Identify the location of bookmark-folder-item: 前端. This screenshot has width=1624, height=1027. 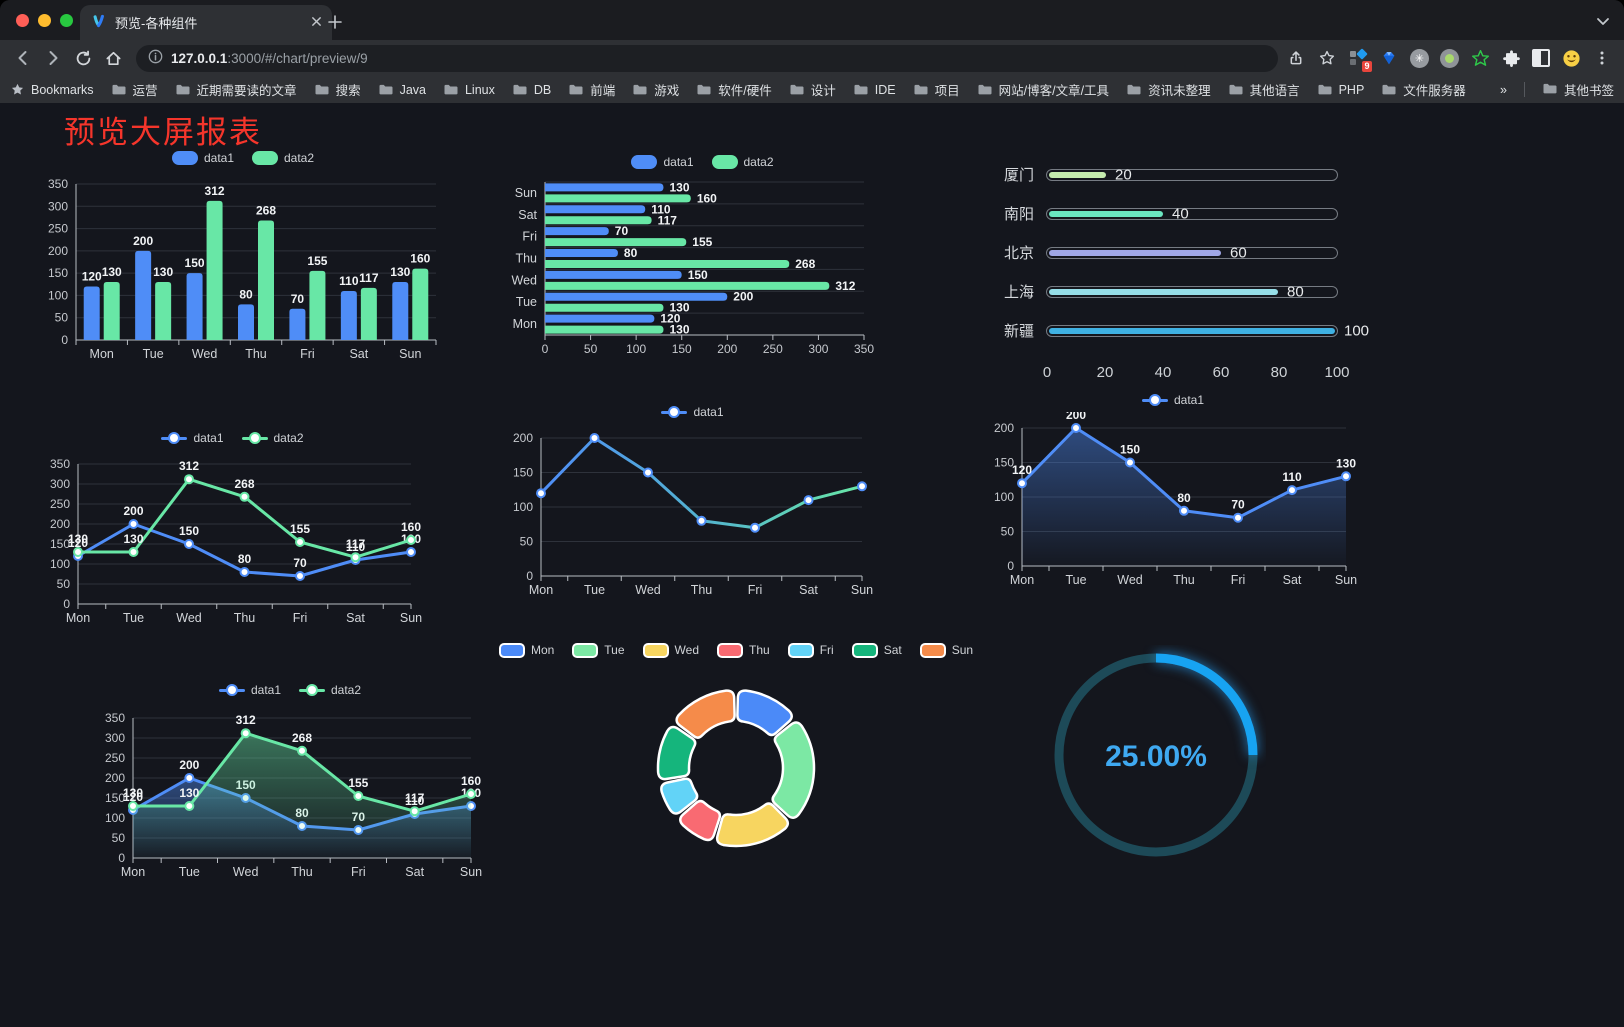
(591, 89).